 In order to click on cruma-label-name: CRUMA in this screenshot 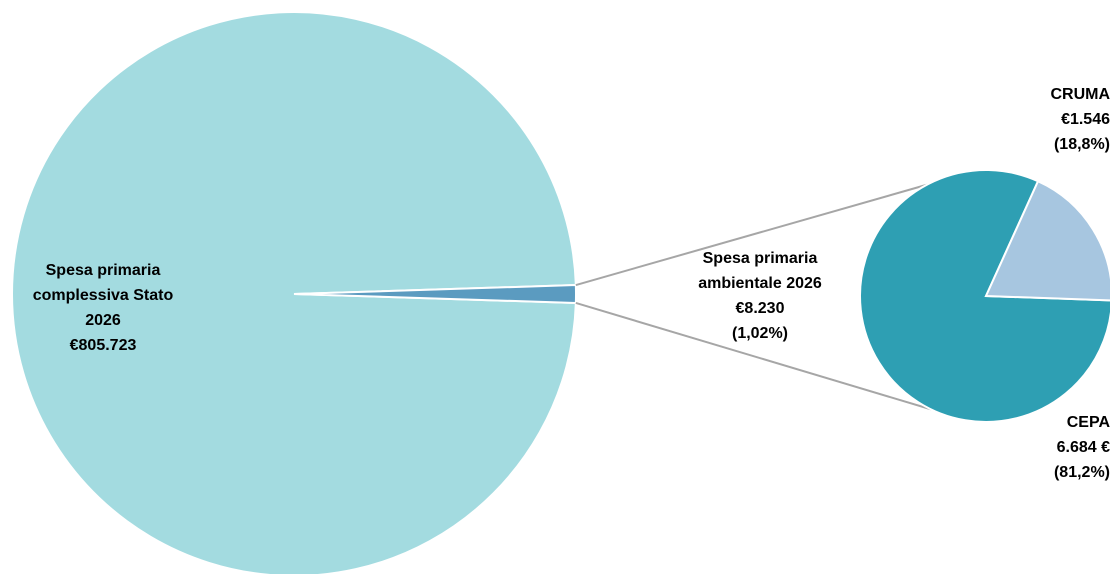, I will do `click(1080, 94)`.